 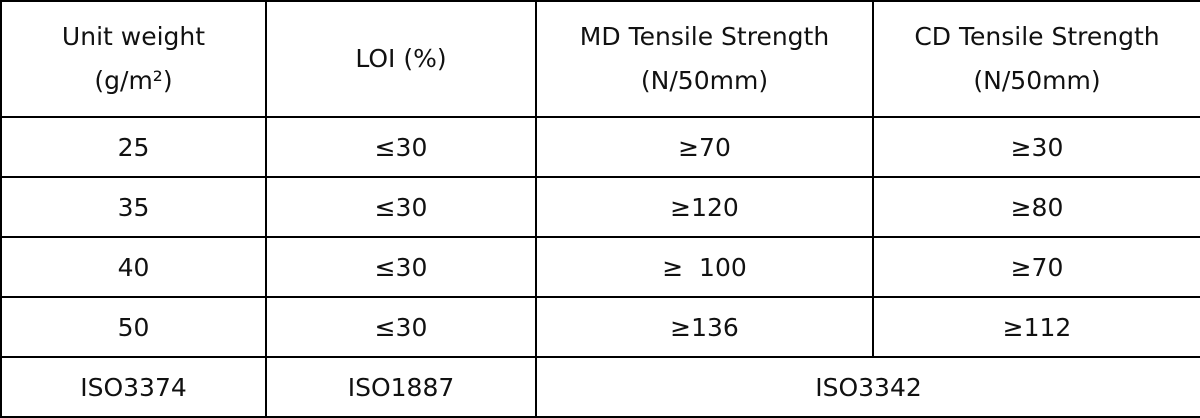 What do you see at coordinates (133, 387) in the screenshot?
I see `footer-cell: ISO3374` at bounding box center [133, 387].